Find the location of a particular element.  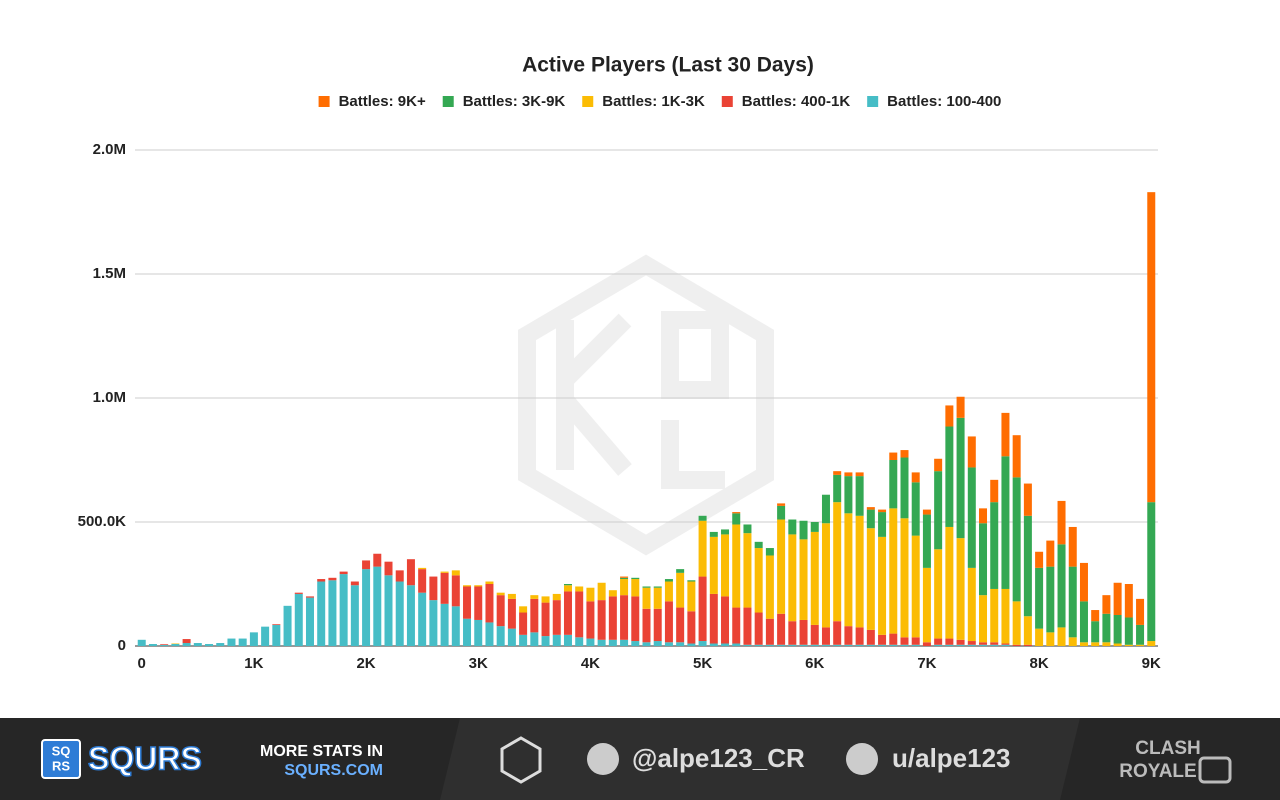

logo-letters: RS is located at coordinates (61, 765).